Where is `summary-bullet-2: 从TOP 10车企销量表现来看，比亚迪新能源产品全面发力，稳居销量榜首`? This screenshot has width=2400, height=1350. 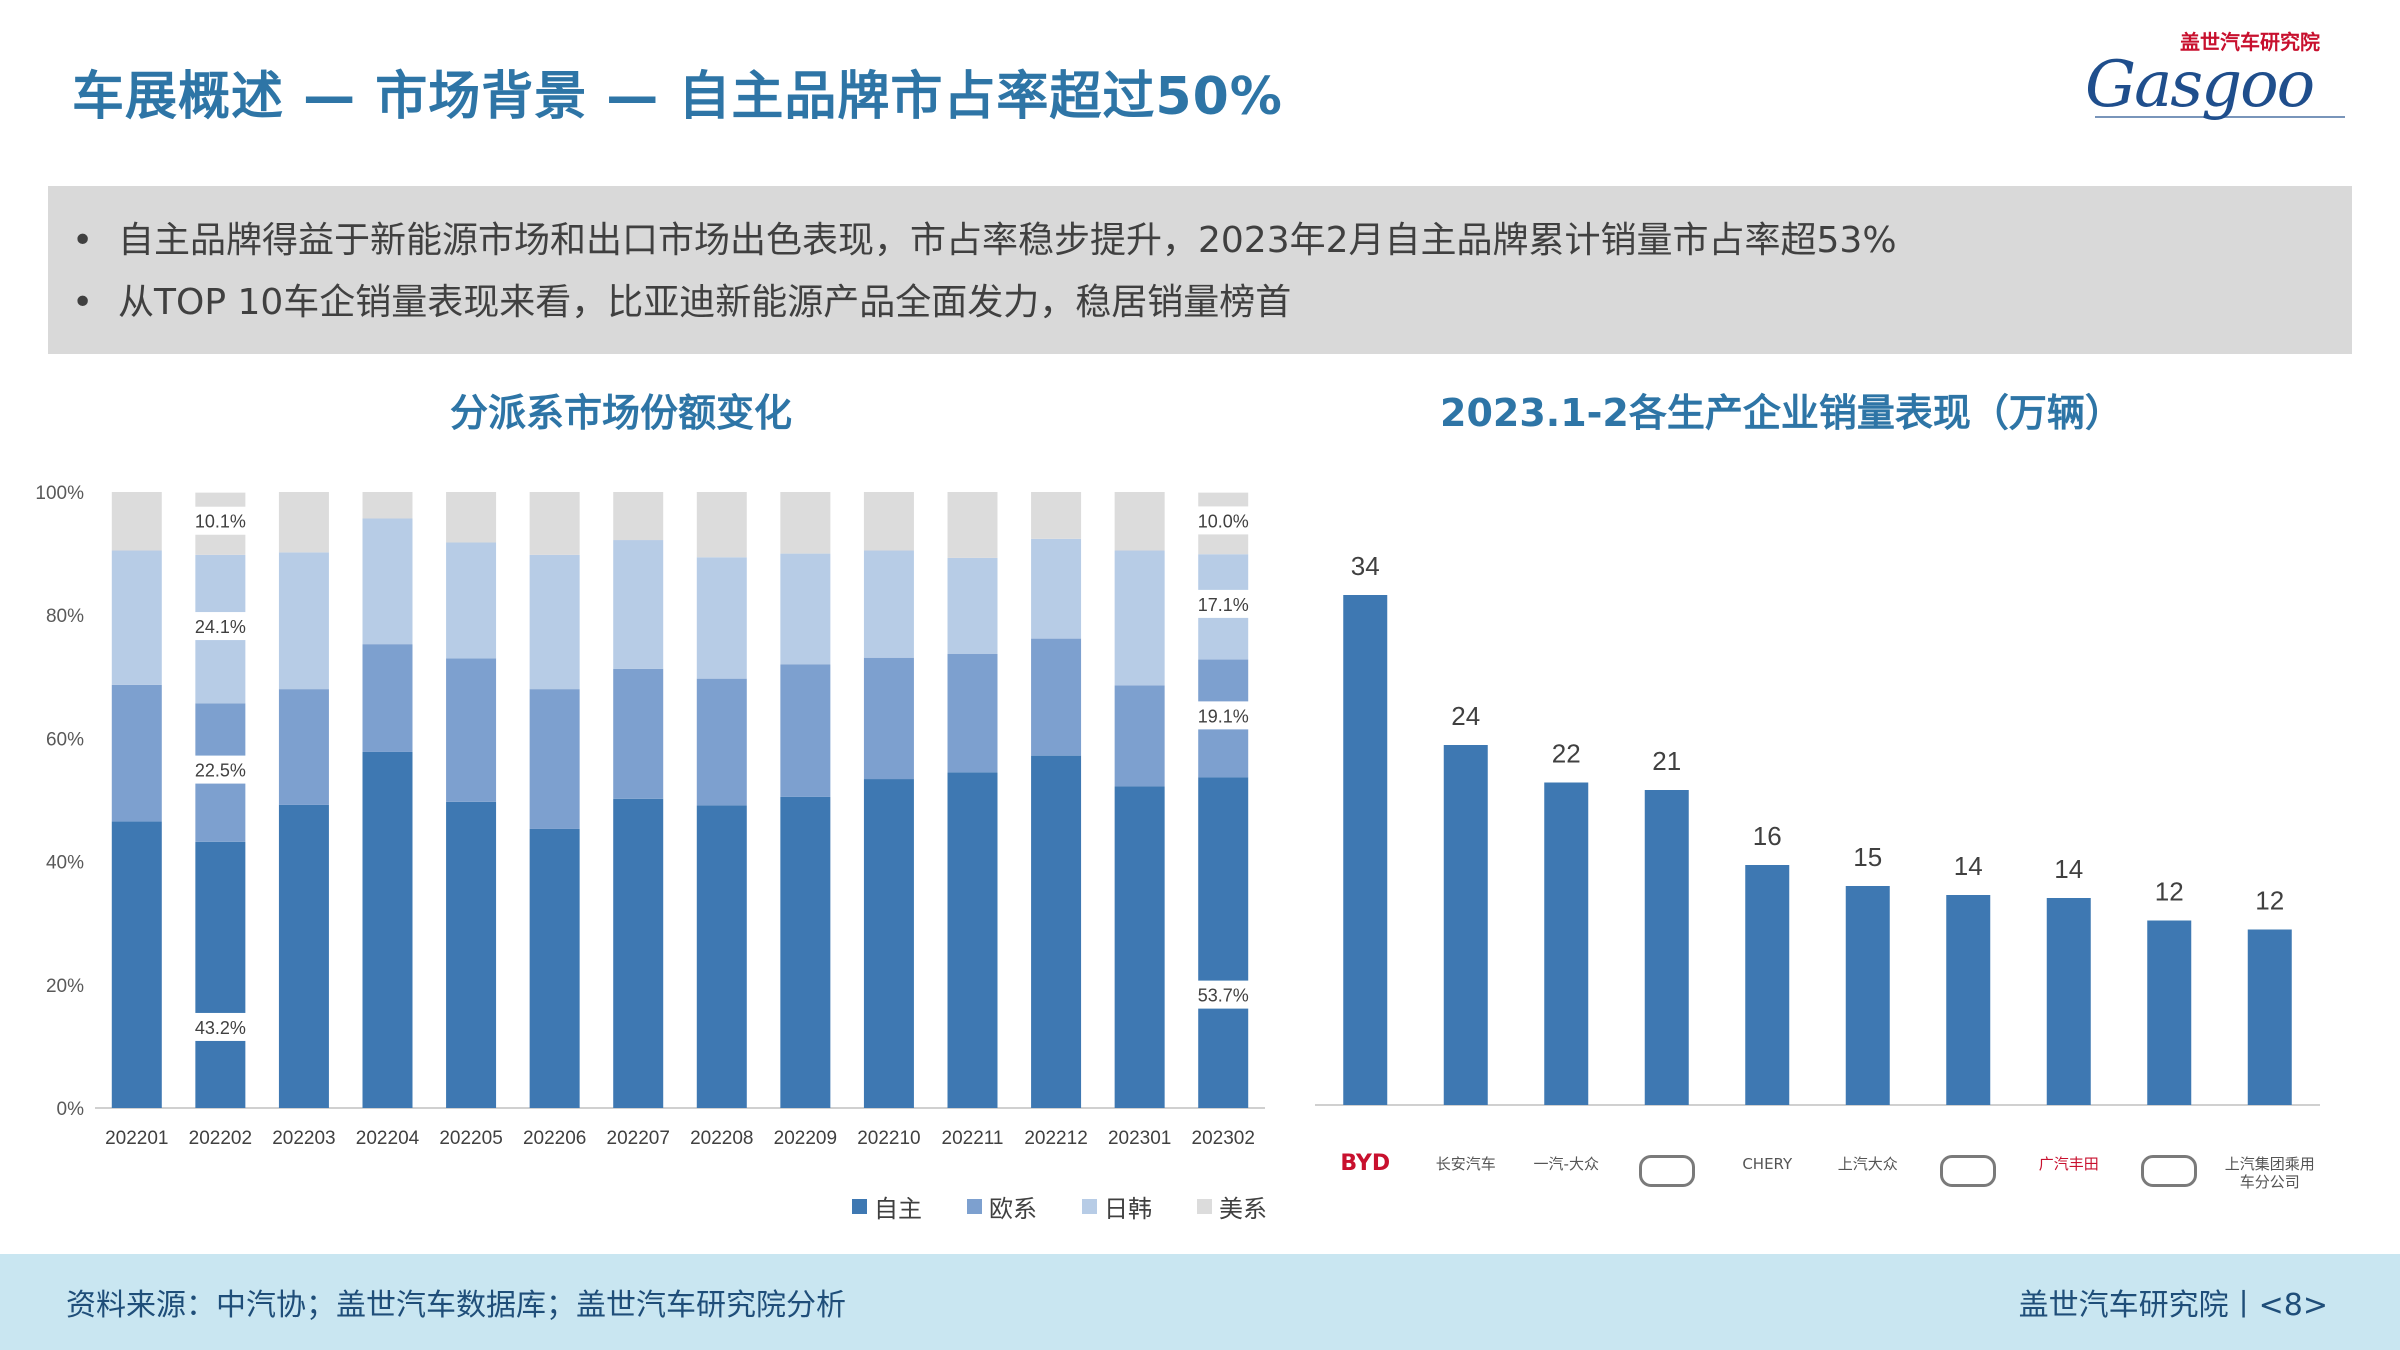
summary-bullet-2: 从TOP 10车企销量表现来看，比亚迪新能源产品全面发力，稳居销量榜首 is located at coordinates (1212, 303).